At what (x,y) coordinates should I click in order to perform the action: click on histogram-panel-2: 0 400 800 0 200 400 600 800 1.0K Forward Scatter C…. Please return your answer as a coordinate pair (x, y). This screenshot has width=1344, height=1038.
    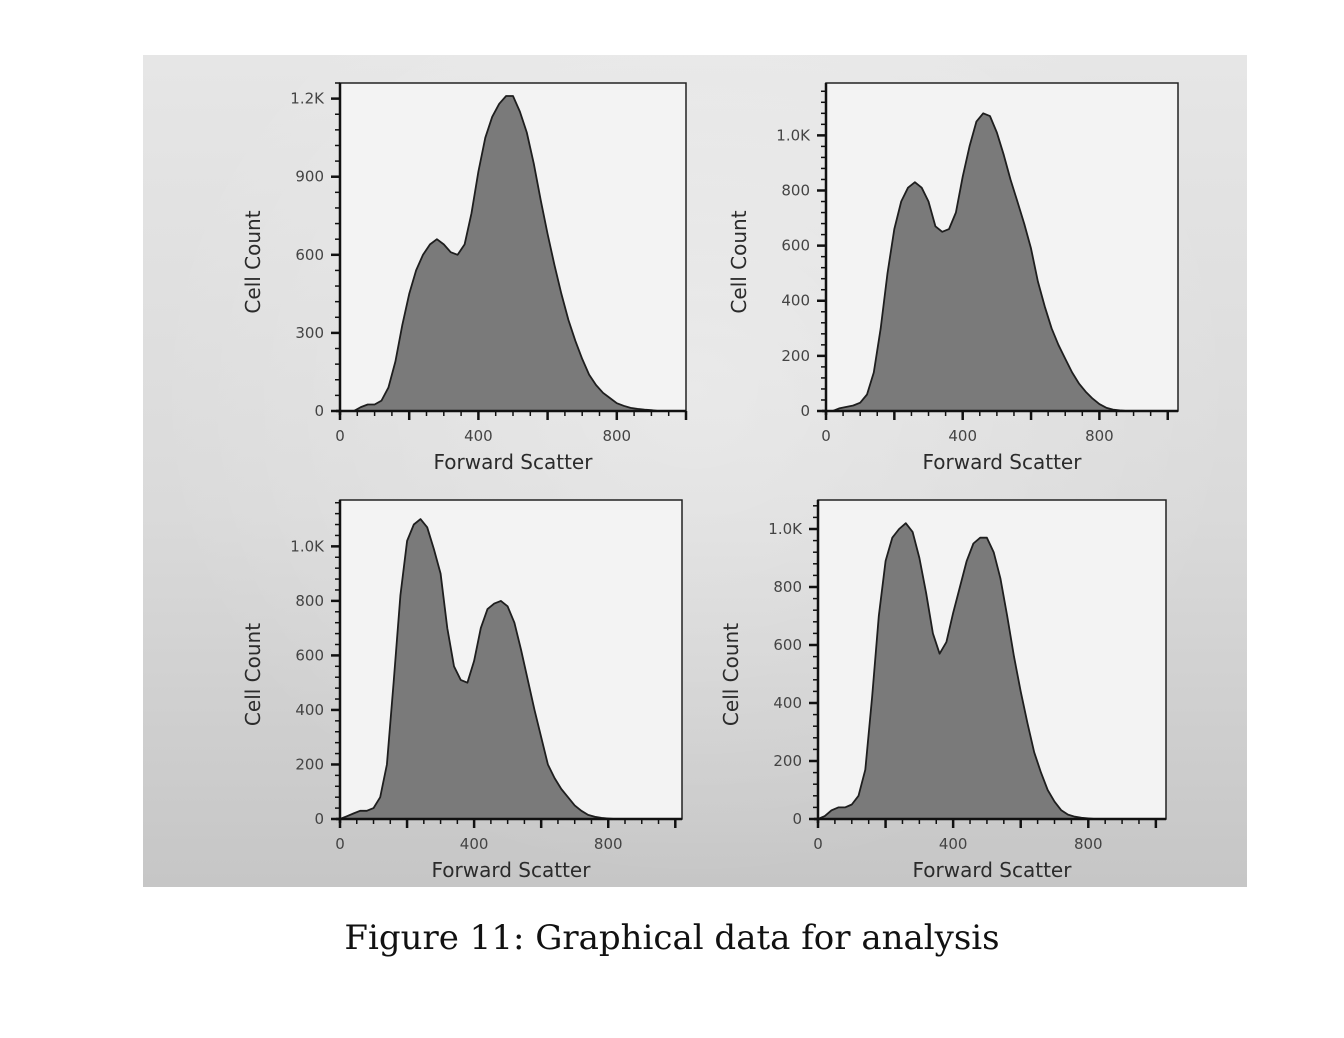
    Looking at the image, I should click on (953, 278).